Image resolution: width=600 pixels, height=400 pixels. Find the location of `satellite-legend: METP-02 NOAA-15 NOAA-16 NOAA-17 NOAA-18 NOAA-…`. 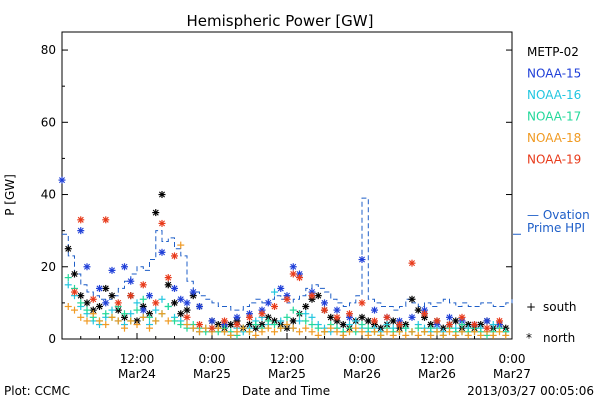

satellite-legend: METP-02 NOAA-15 NOAA-16 NOAA-17 NOAA-18 NOAA-… is located at coordinates (554, 106).